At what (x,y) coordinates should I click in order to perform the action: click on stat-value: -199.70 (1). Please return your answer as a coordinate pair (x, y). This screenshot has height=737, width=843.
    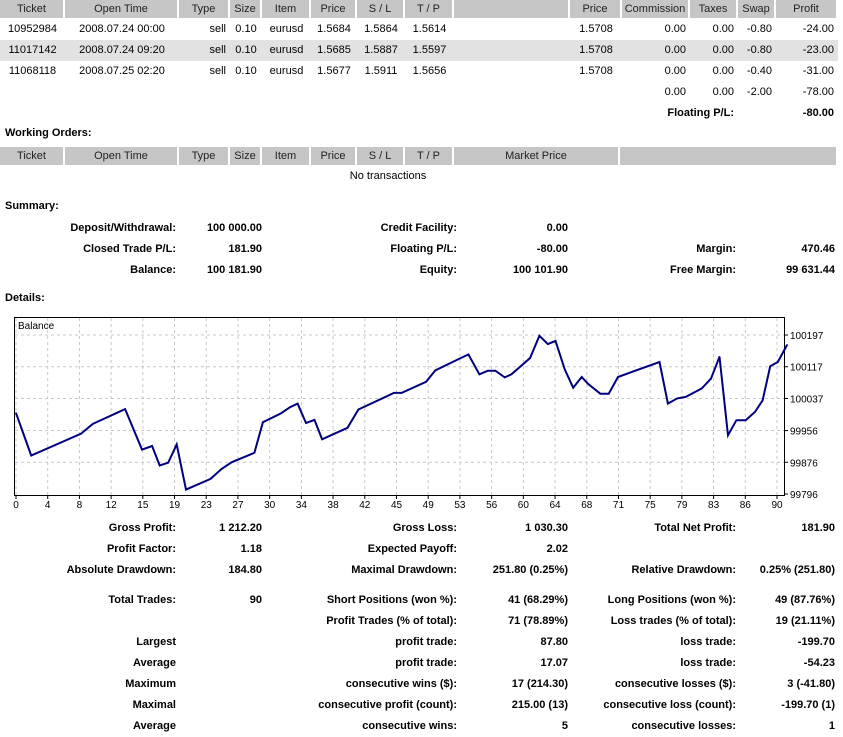
    Looking at the image, I should click on (808, 705).